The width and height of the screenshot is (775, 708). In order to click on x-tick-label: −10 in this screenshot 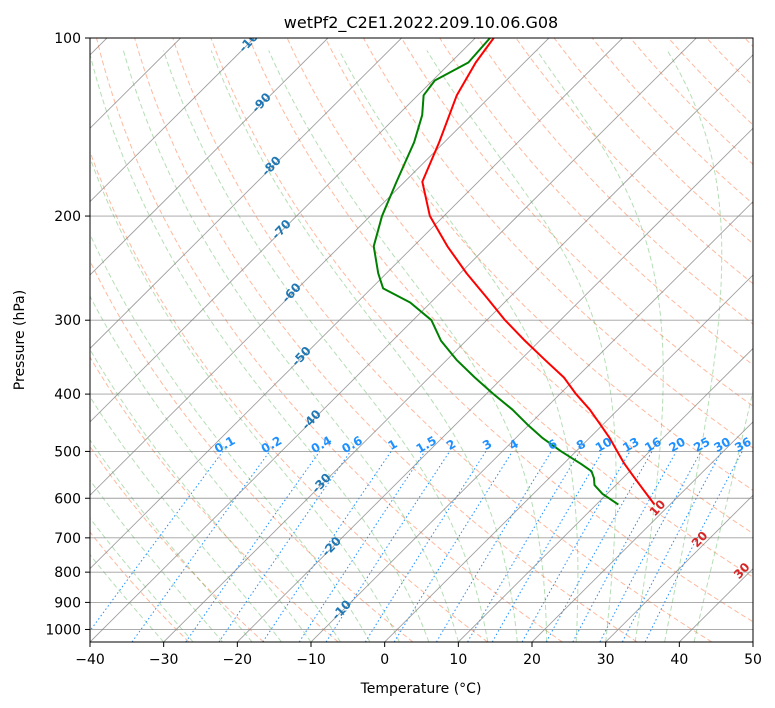, I will do `click(311, 660)`.